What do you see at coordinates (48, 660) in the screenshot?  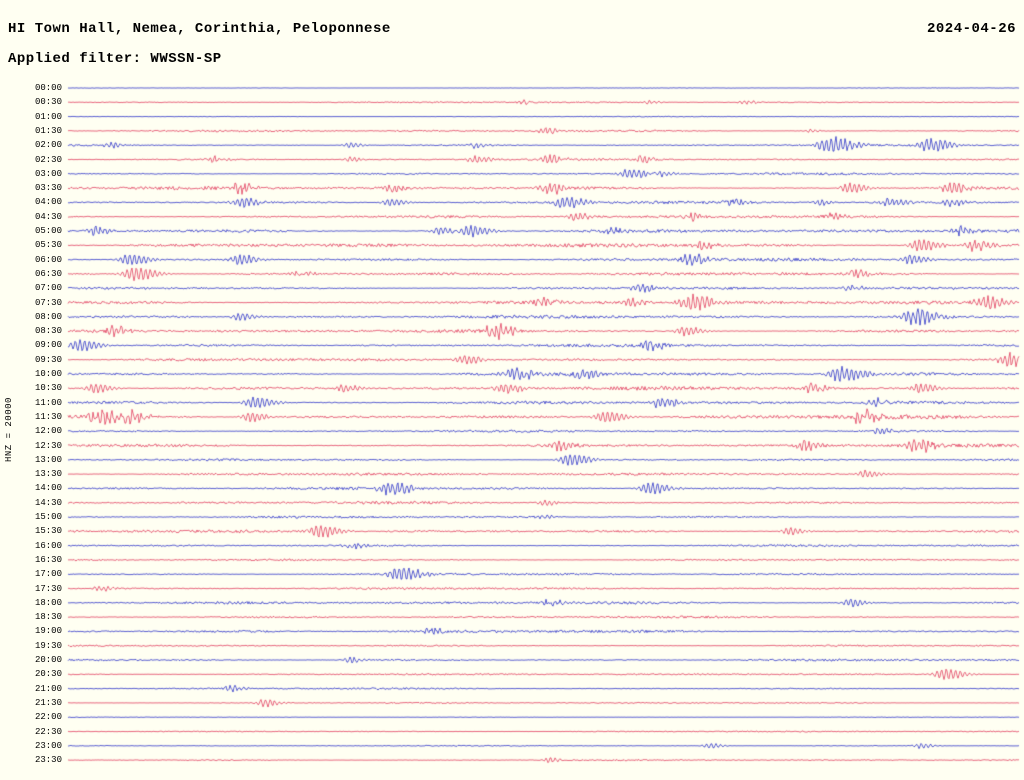 I see `time-label: 20:00` at bounding box center [48, 660].